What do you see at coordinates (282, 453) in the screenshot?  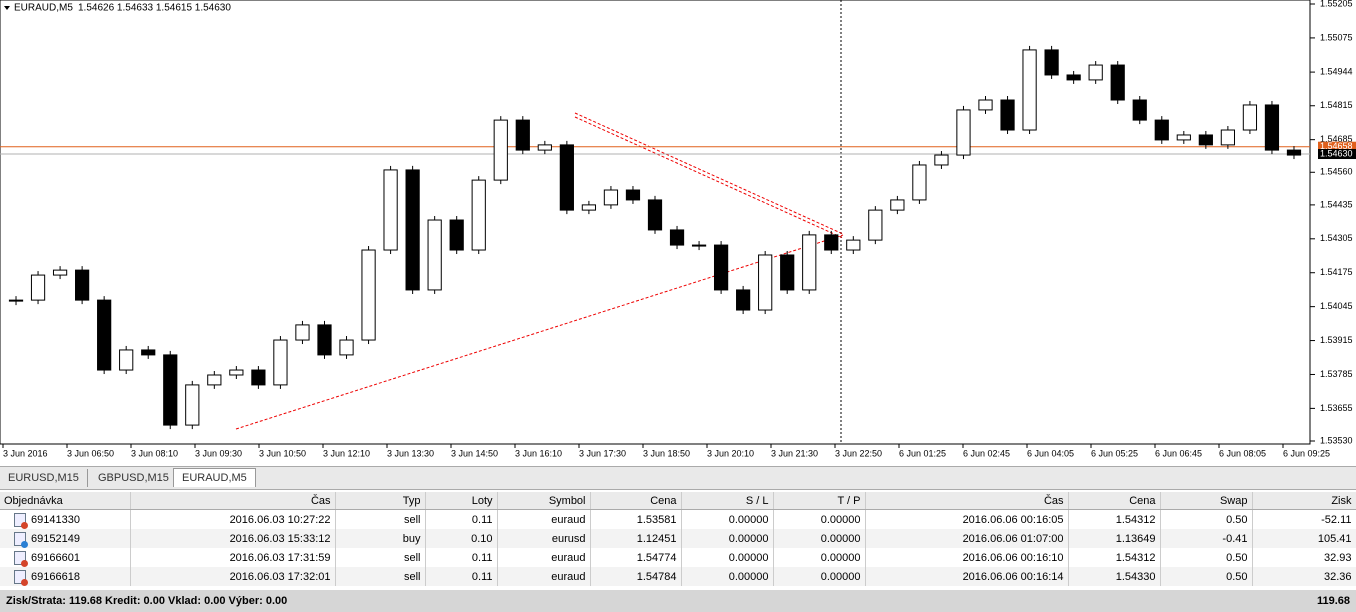 I see `x-tick-label: 3 Jun 10:50` at bounding box center [282, 453].